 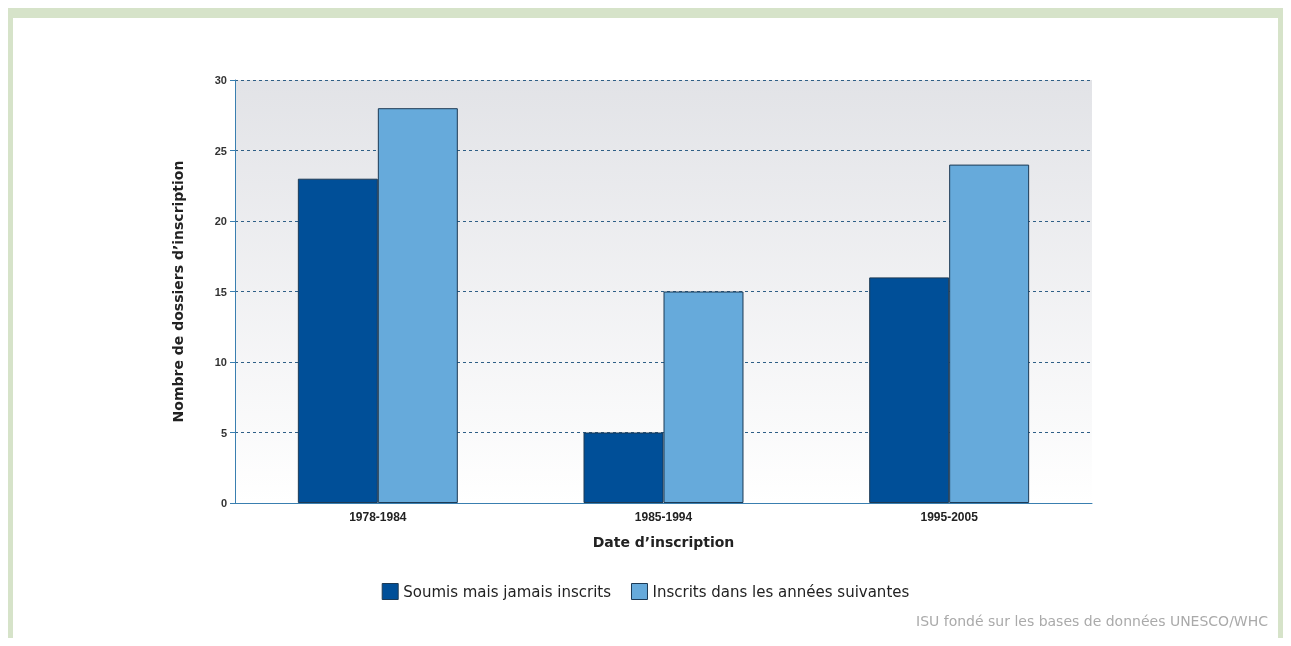 I want to click on x-tick-label: 1995-2005, so click(x=949, y=517).